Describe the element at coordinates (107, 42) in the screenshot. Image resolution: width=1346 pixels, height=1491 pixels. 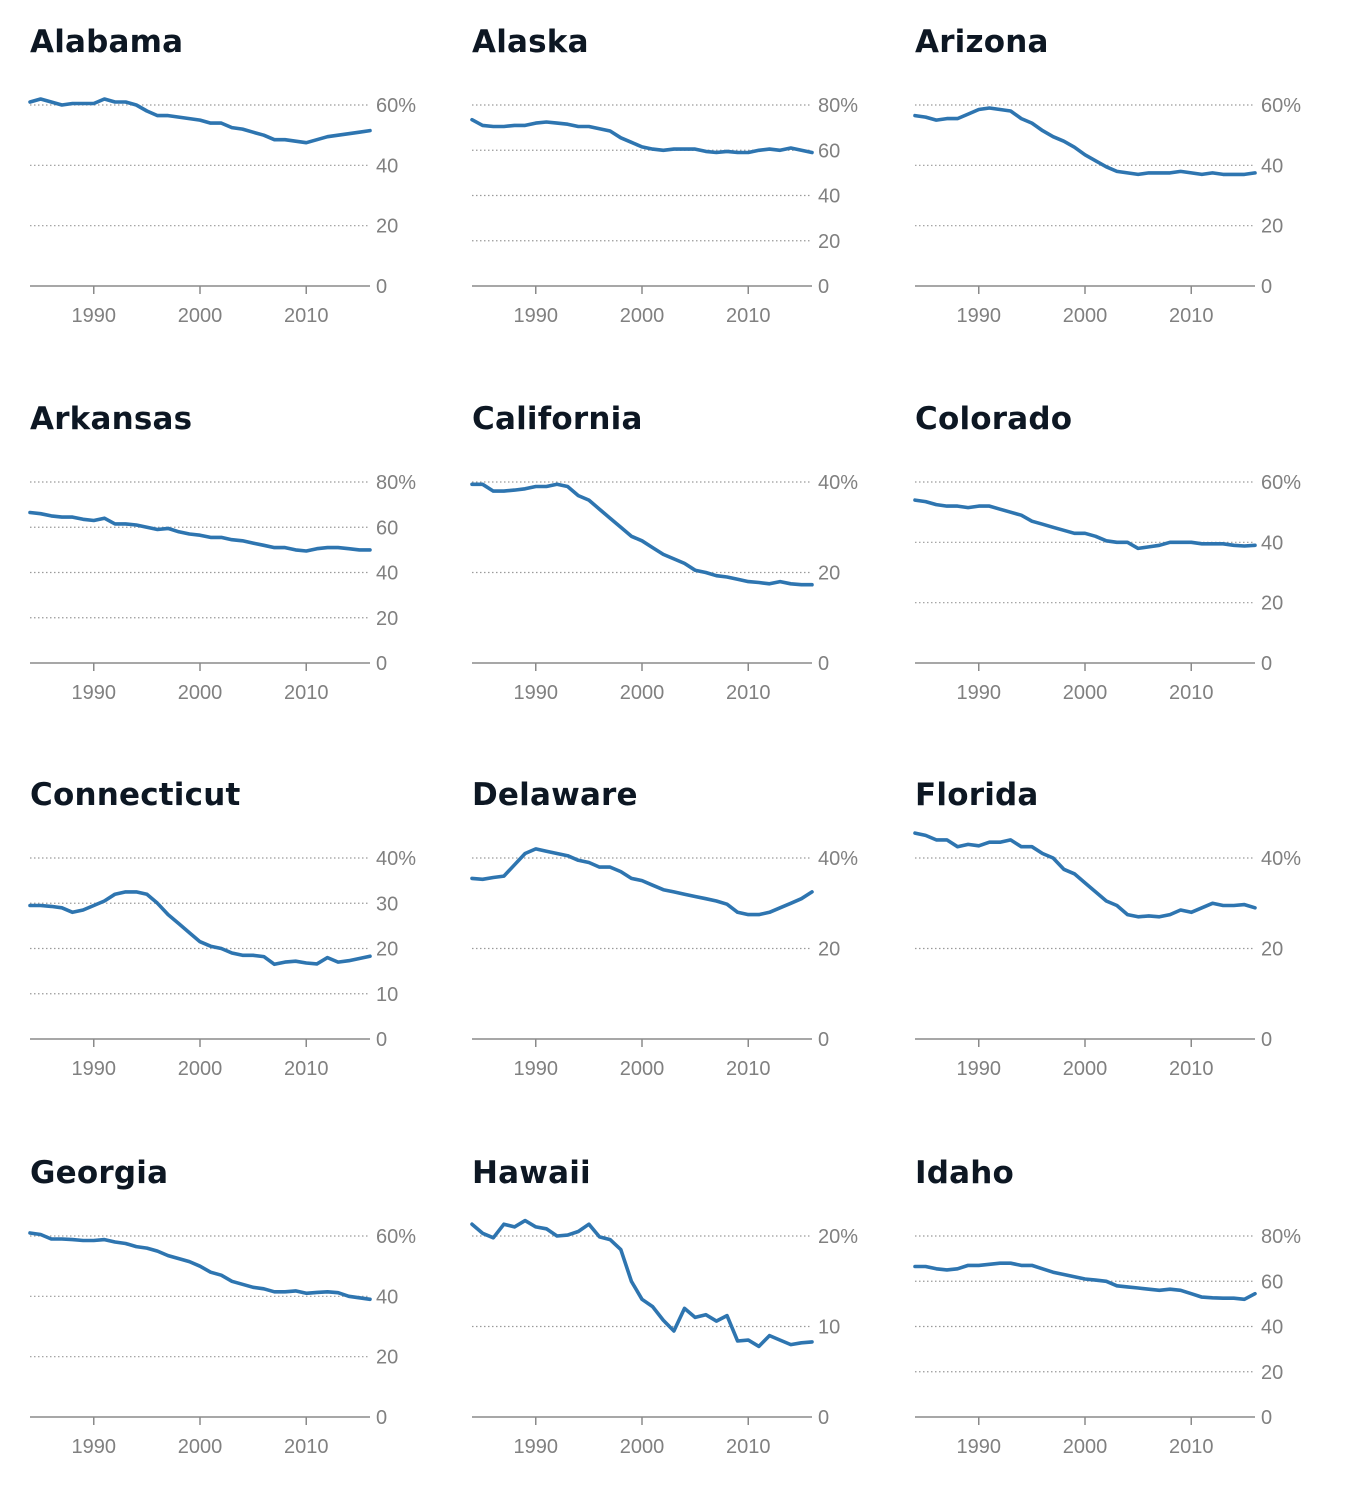
I see `chart-title: Alabama` at that location.